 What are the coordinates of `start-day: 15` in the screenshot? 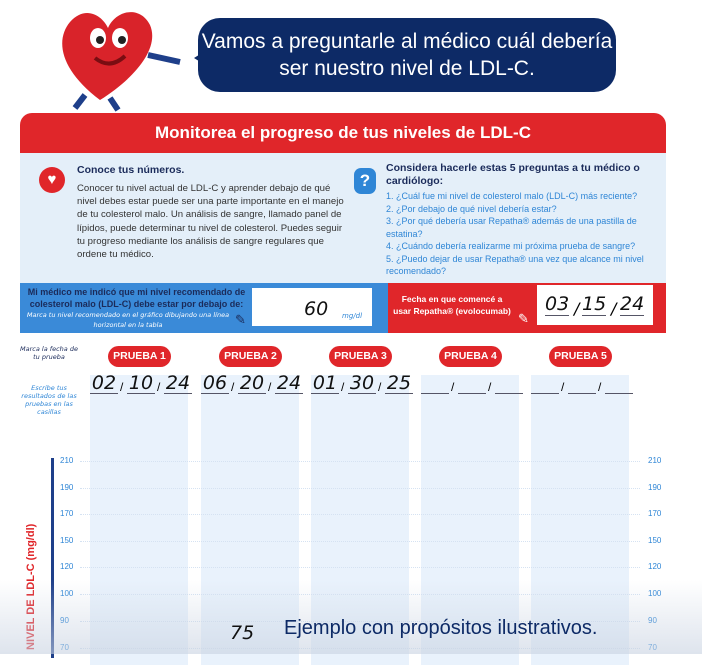 It's located at (594, 304).